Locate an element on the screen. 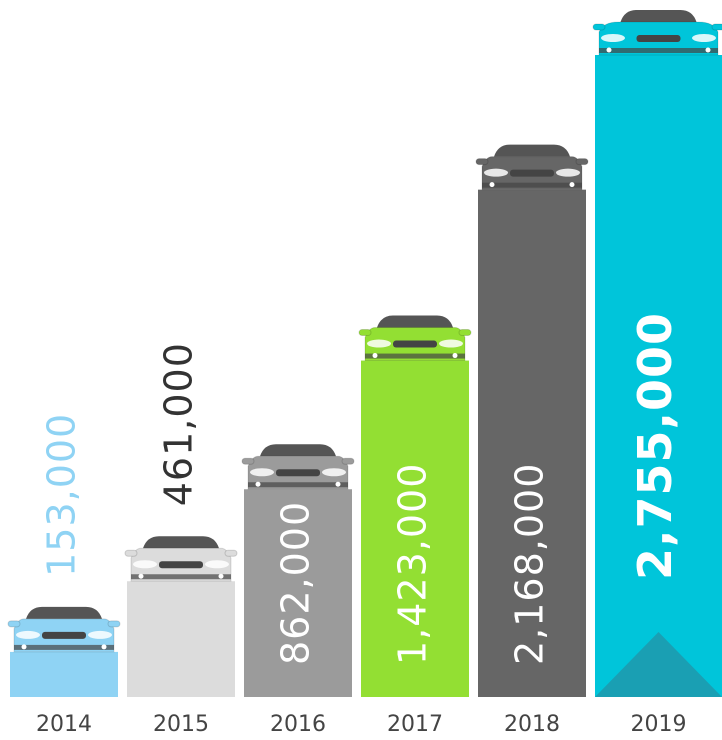  car-bar: 461,000 is located at coordinates (181, 519).